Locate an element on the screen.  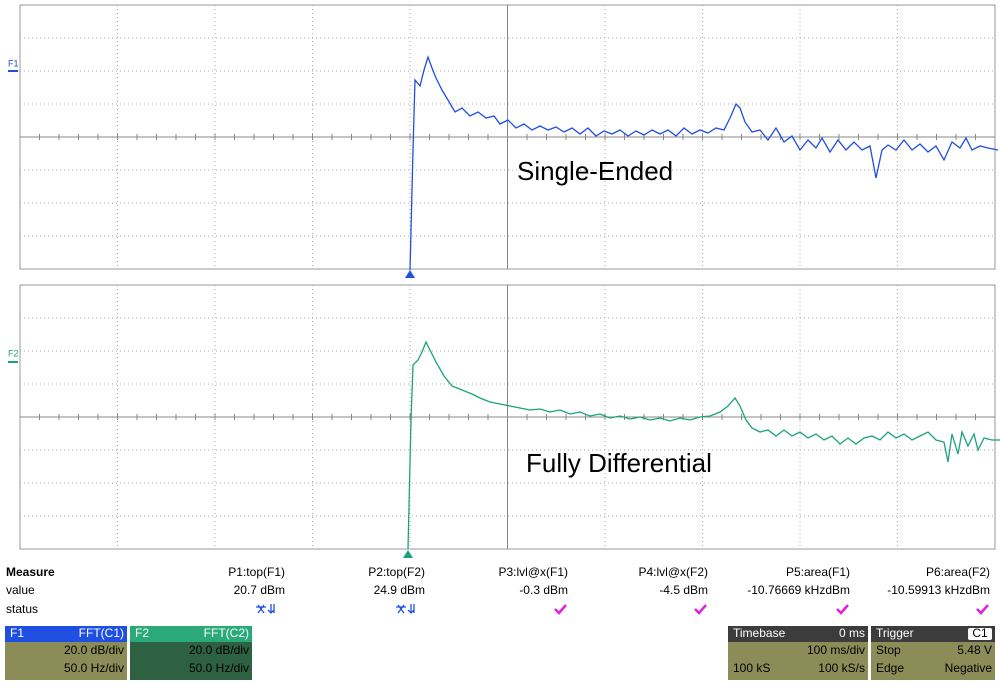
trigger-source: C1 is located at coordinates (980, 633).